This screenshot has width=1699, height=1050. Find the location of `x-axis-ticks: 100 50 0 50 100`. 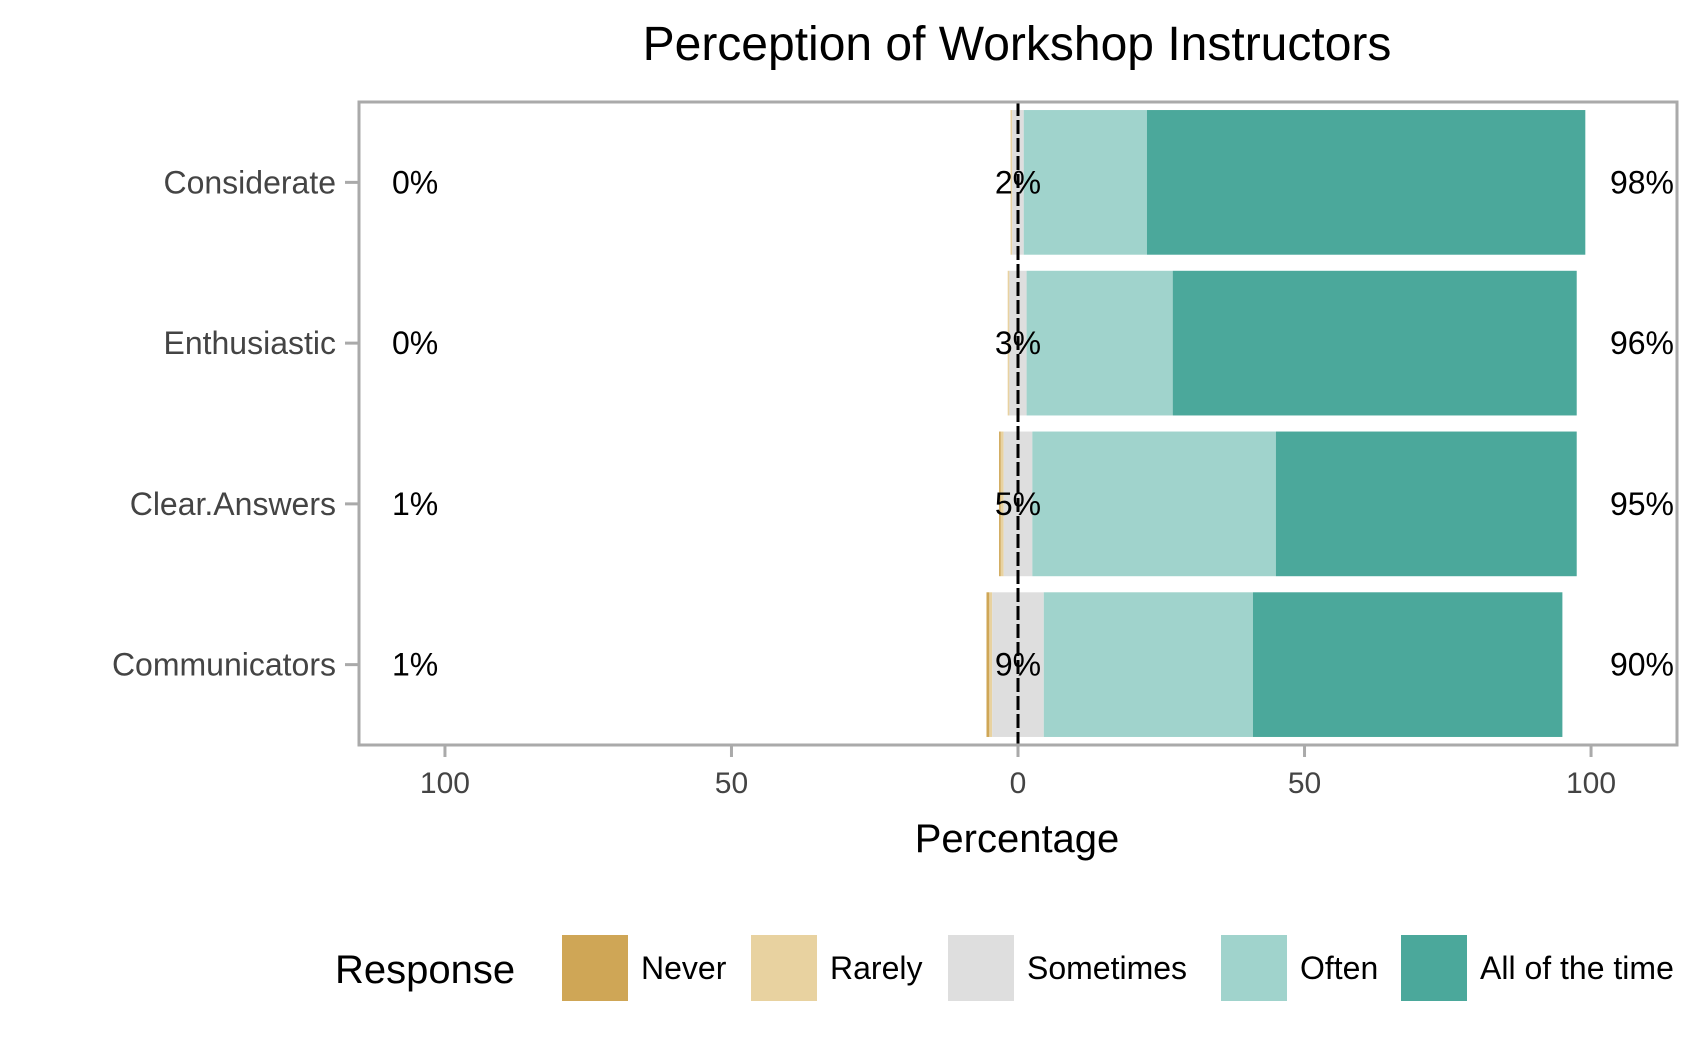

x-axis-ticks: 100 50 0 50 100 is located at coordinates (1018, 772).